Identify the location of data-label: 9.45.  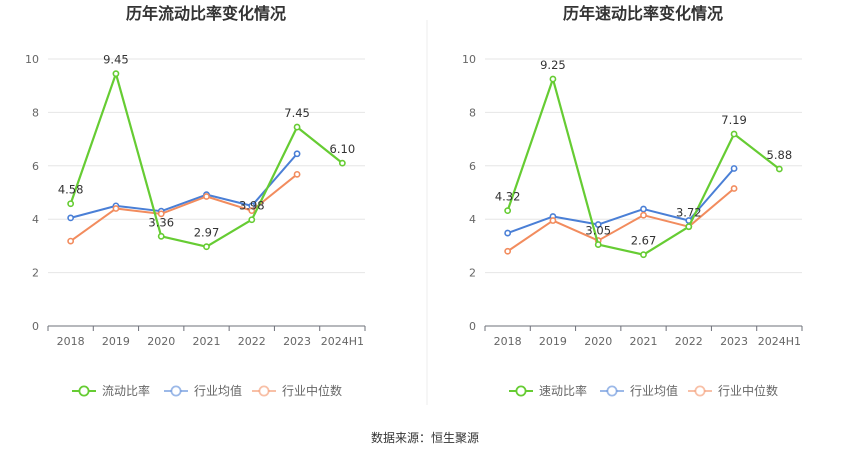
(116, 60).